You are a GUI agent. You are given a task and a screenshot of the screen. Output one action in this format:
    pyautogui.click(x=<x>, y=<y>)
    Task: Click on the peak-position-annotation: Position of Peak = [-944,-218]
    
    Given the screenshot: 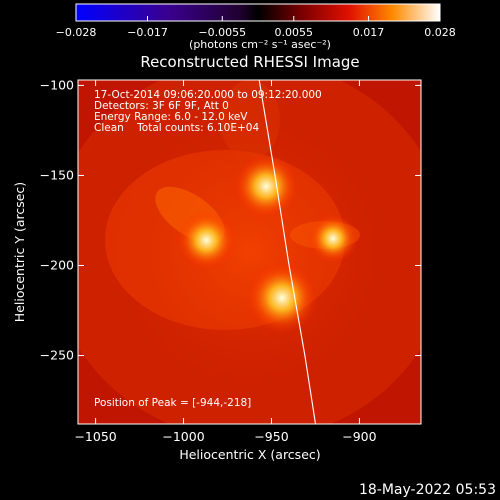 What is the action you would take?
    pyautogui.click(x=173, y=403)
    